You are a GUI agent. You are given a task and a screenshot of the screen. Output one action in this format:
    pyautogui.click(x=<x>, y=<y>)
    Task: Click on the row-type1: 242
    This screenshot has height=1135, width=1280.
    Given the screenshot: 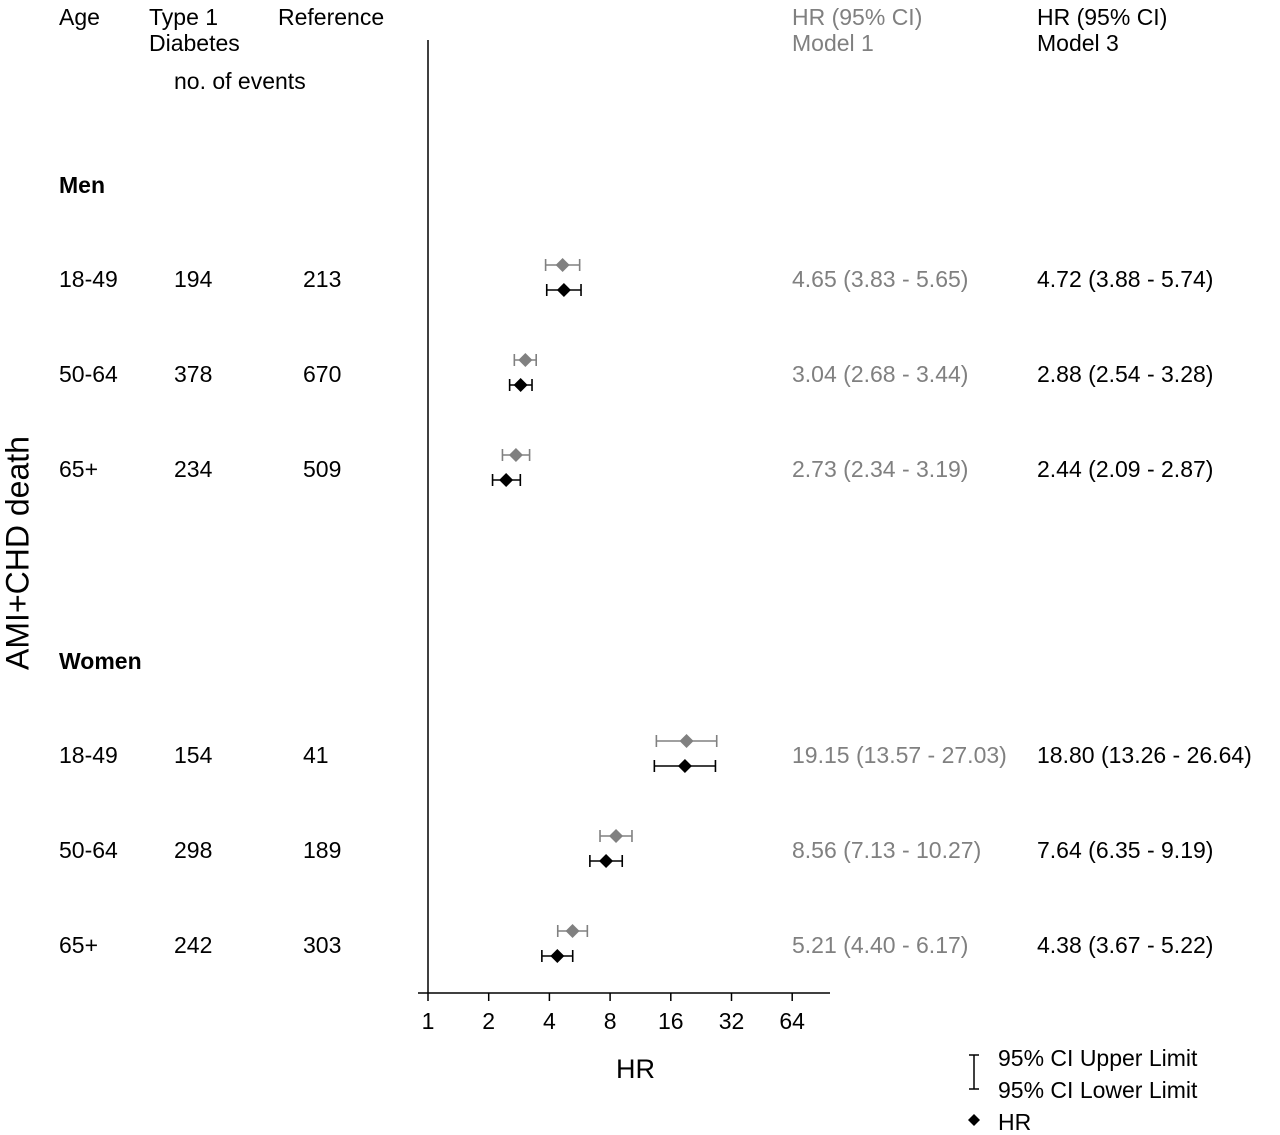 What is the action you would take?
    pyautogui.click(x=193, y=945)
    